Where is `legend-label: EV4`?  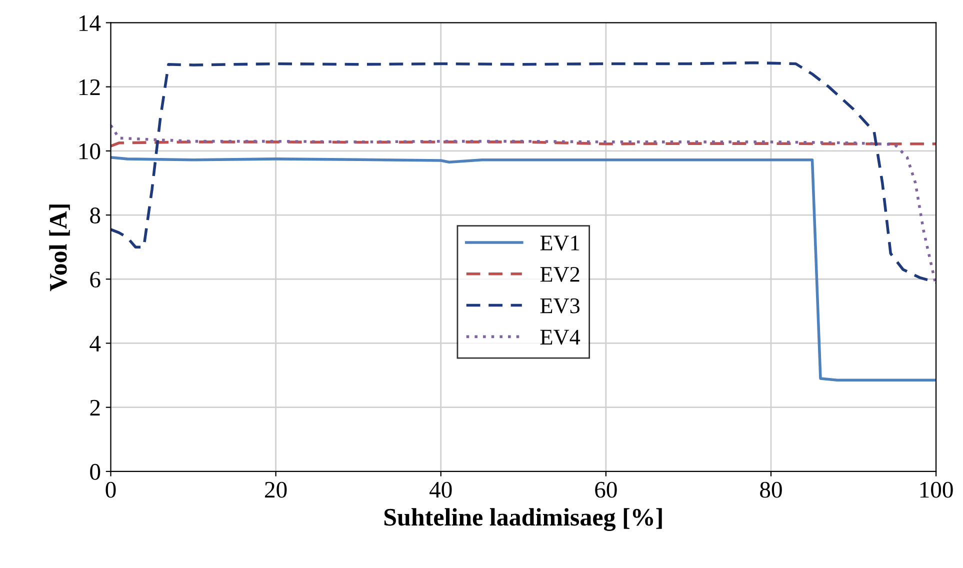 legend-label: EV4 is located at coordinates (560, 337).